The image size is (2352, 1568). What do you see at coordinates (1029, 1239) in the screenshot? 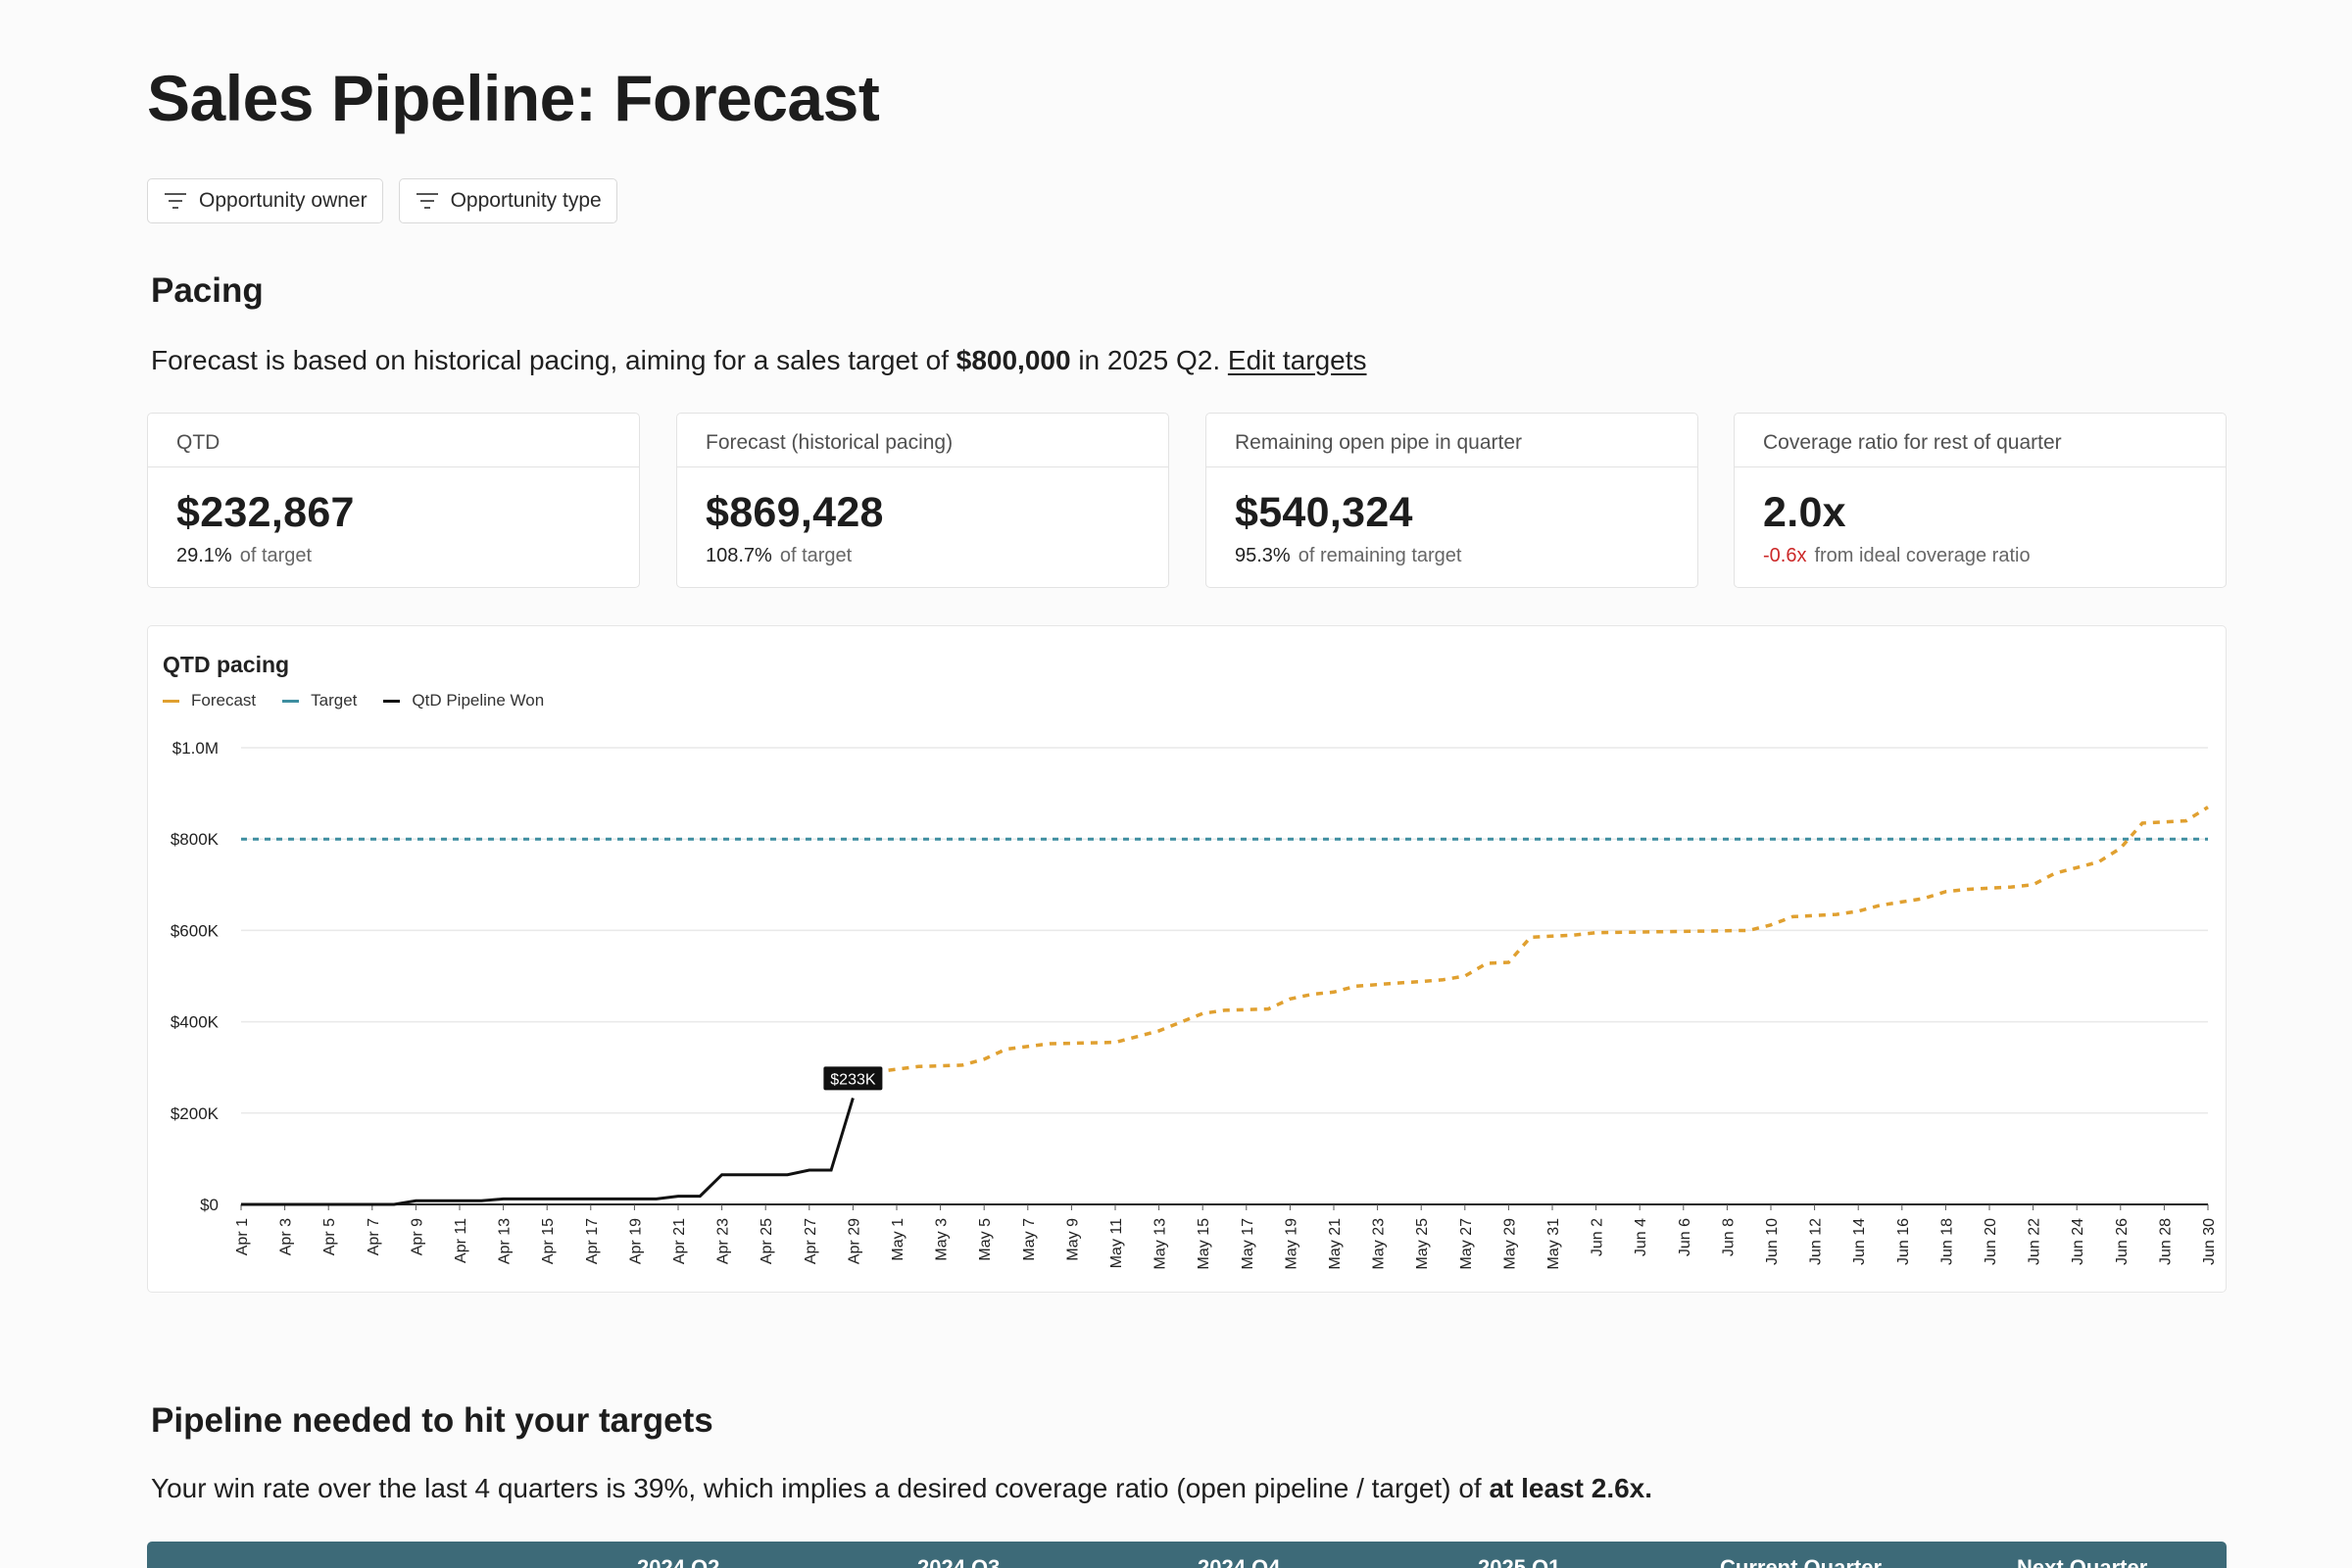
I see `x-tick-label: May 7` at bounding box center [1029, 1239].